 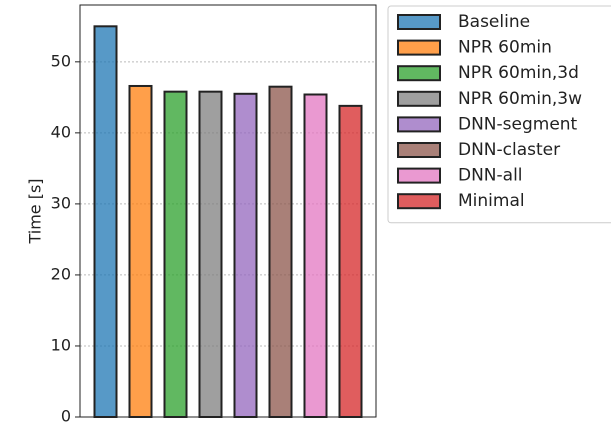 What do you see at coordinates (61, 344) in the screenshot?
I see `y-tick-label: 10` at bounding box center [61, 344].